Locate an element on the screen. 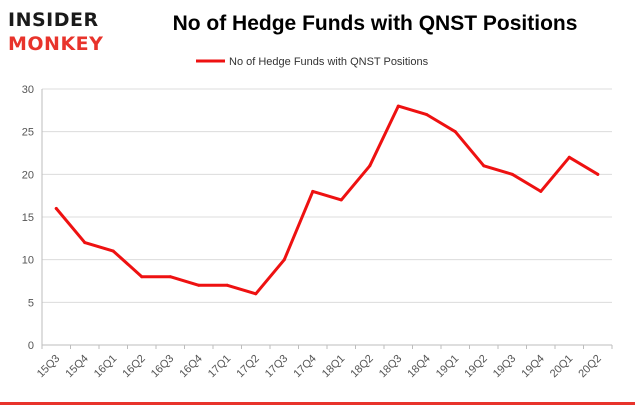  data-point-17Q1 is located at coordinates (227, 285).